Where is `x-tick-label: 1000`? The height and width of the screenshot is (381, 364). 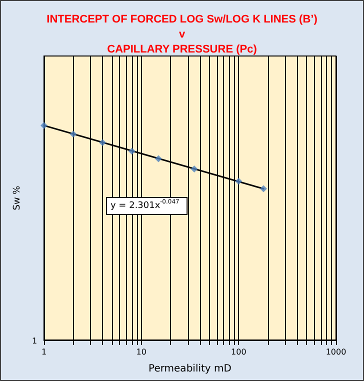
x-tick-label: 1000 is located at coordinates (336, 352).